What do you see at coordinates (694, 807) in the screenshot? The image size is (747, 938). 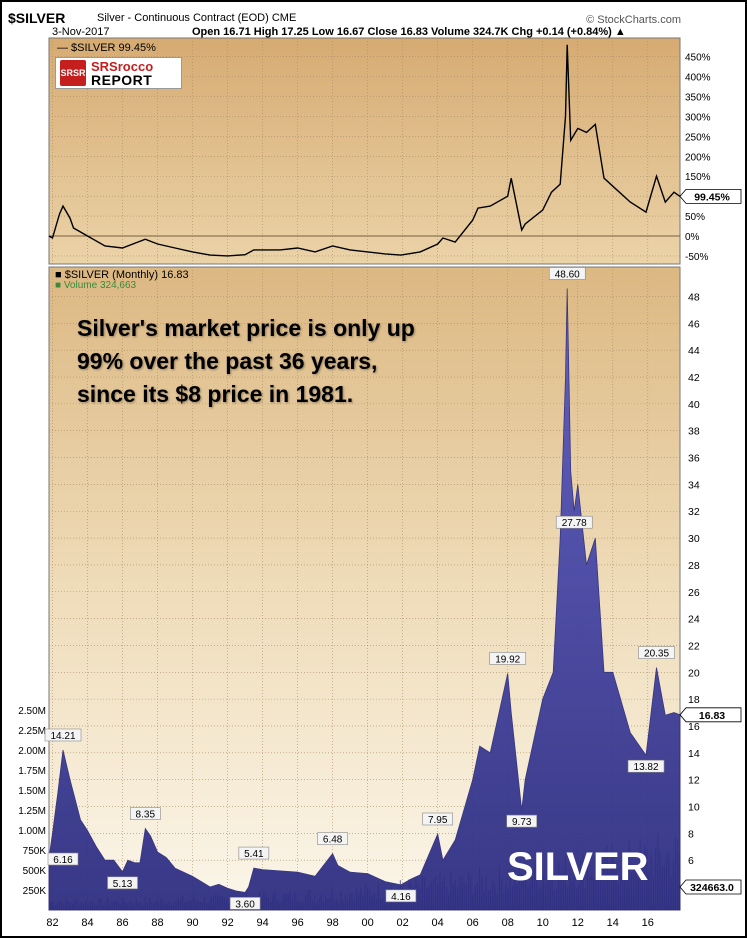 I see `main-y-tick-label: 10` at bounding box center [694, 807].